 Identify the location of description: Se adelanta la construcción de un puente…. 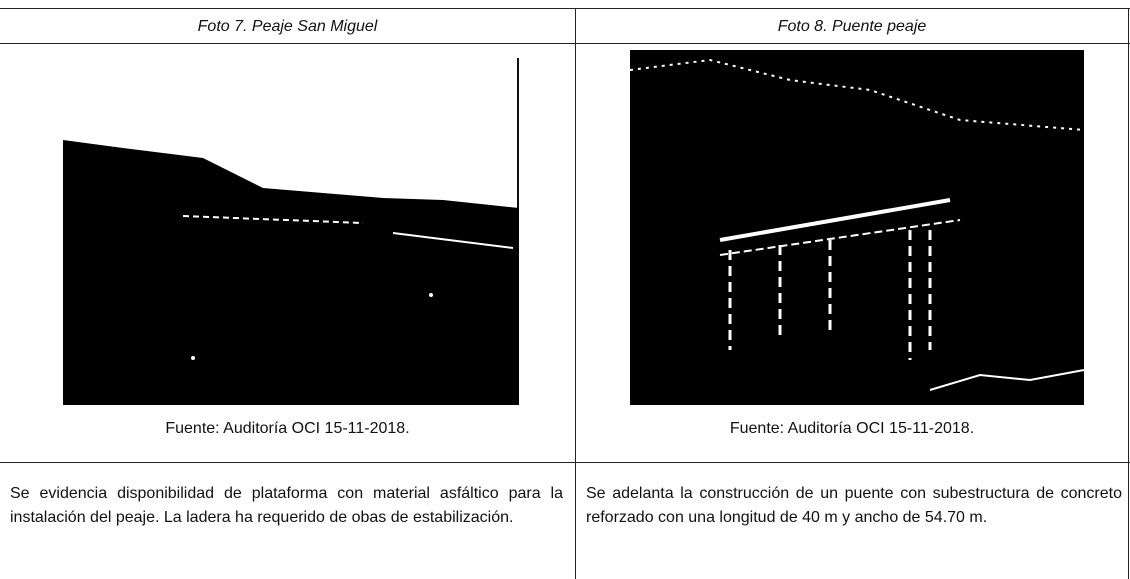
(854, 505).